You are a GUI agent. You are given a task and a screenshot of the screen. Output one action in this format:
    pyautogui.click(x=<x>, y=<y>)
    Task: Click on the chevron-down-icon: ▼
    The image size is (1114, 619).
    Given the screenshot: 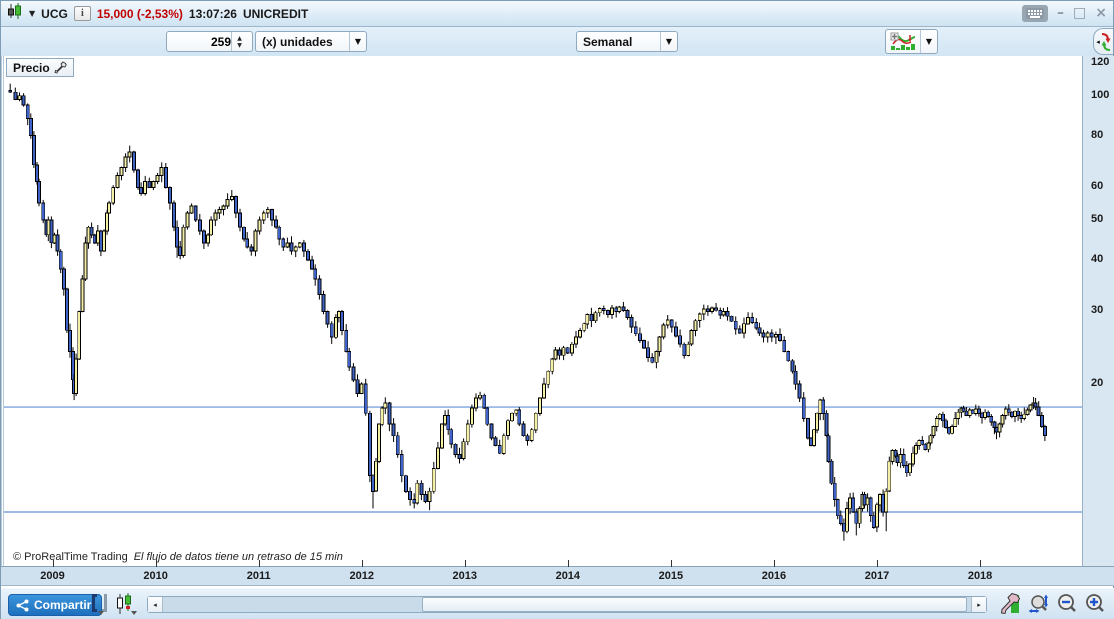 What is the action you would take?
    pyautogui.click(x=357, y=41)
    